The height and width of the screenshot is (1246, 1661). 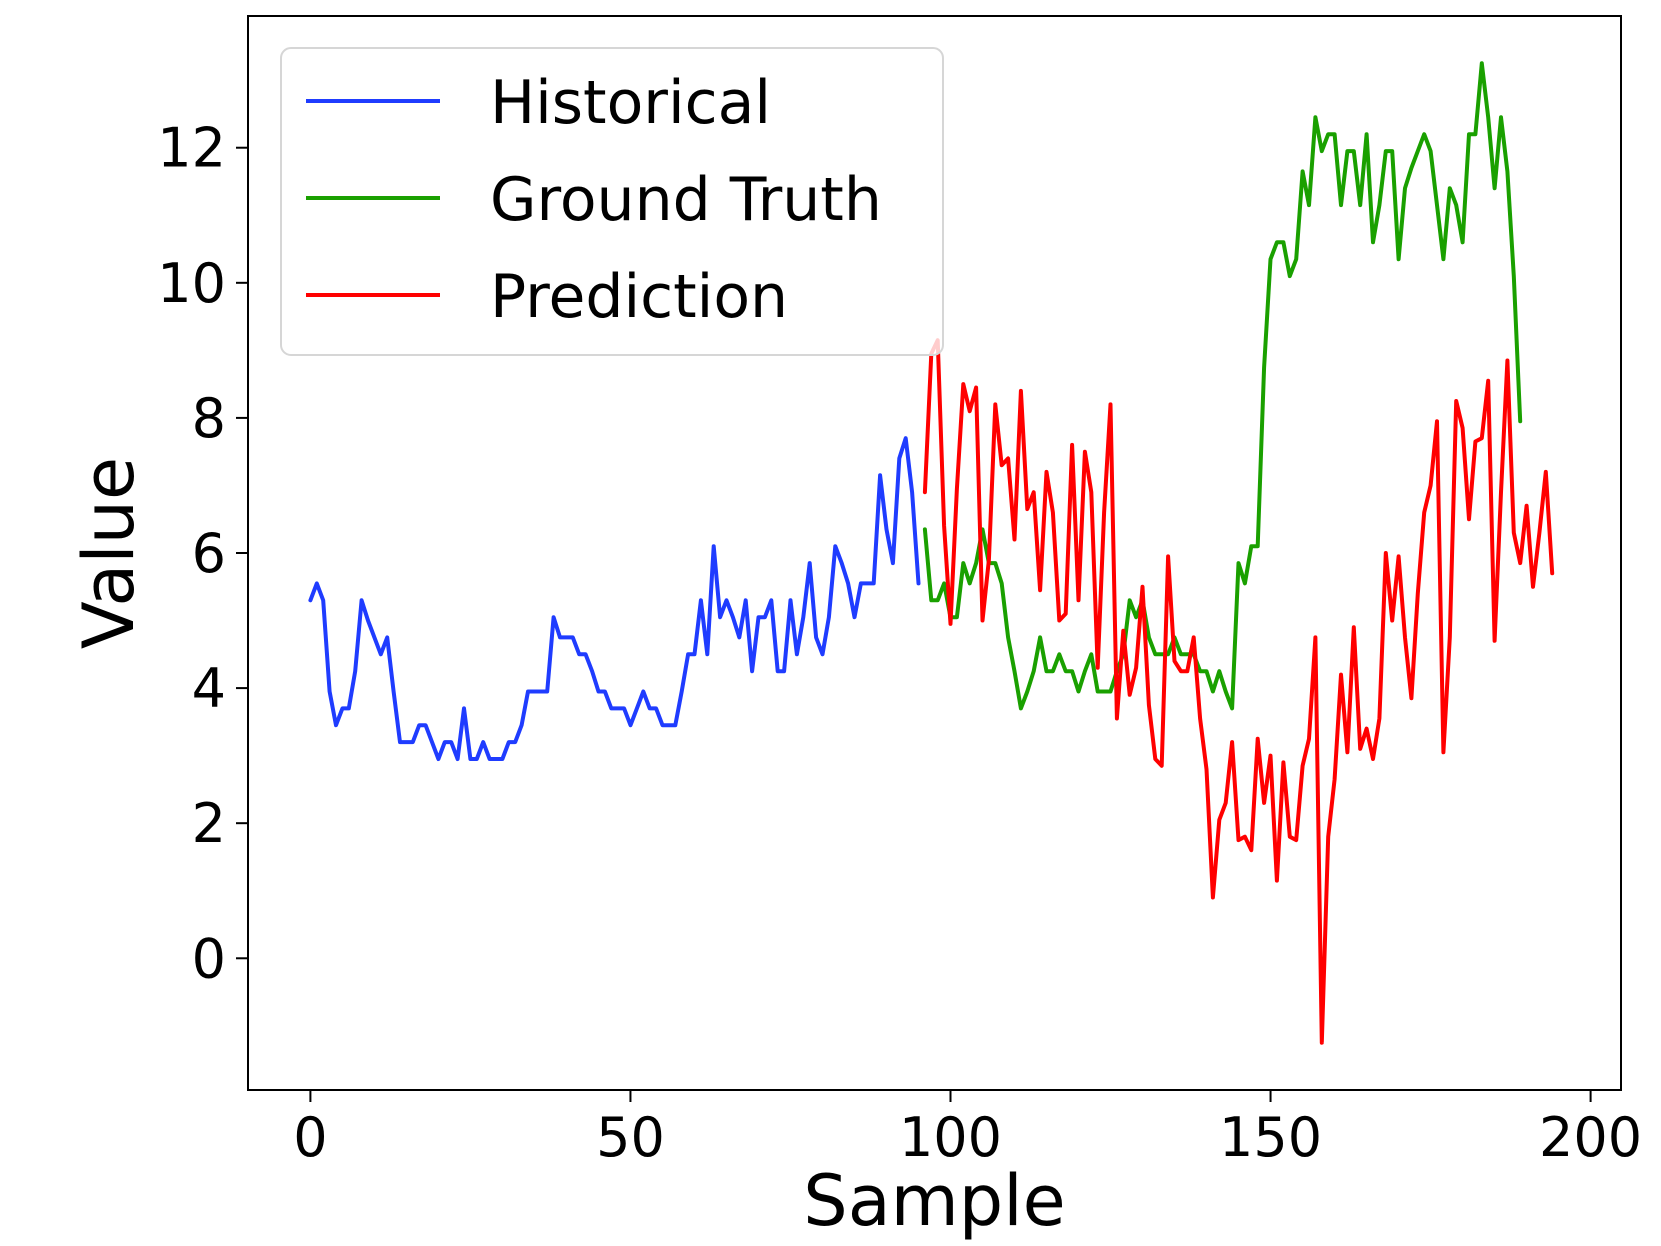 I want to click on x-tick-label: 150, so click(x=1270, y=1137).